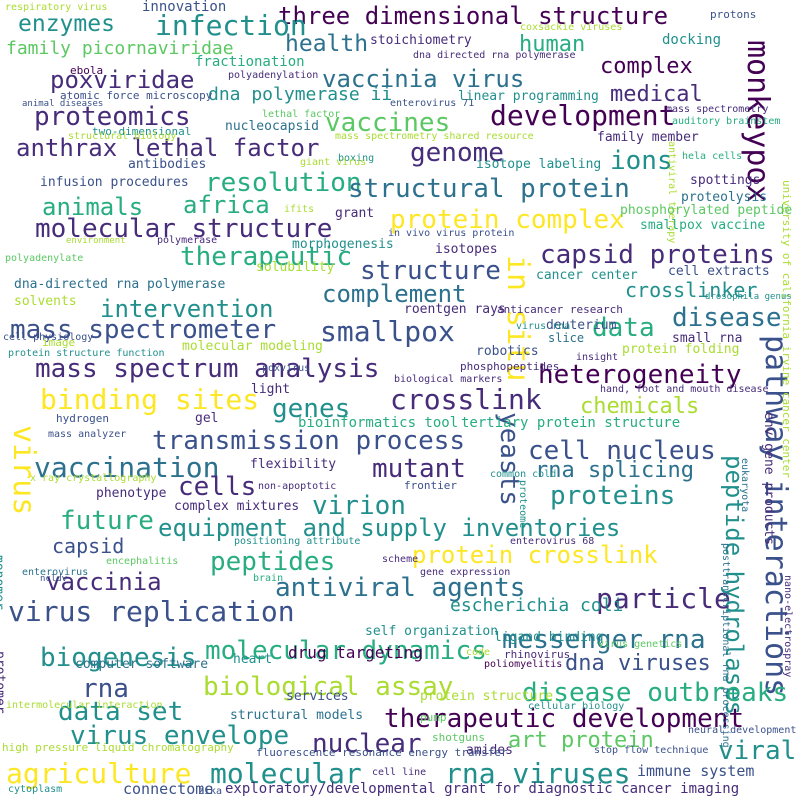  Describe the element at coordinates (465, 572) in the screenshot. I see `word: gene expression` at that location.